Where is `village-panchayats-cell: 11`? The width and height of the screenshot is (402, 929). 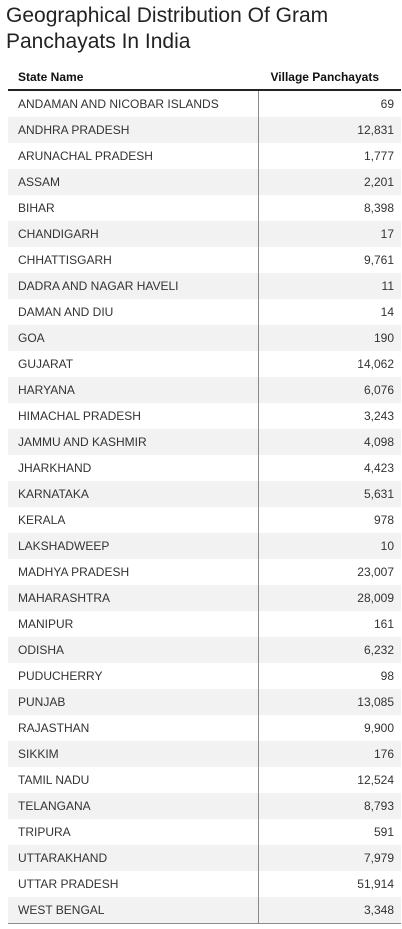
village-panchayats-cell: 11 is located at coordinates (329, 286).